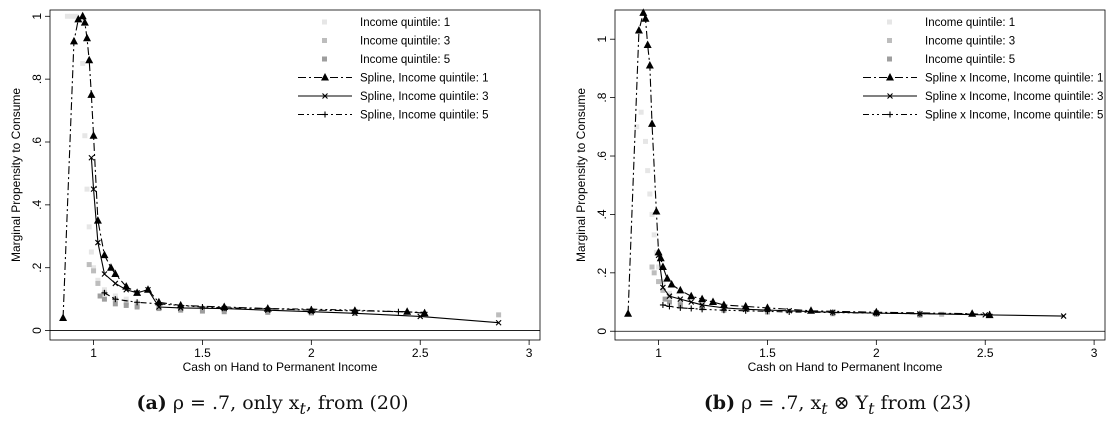  I want to click on chart-a-legend-label: Income quintile: 5, so click(405, 60).